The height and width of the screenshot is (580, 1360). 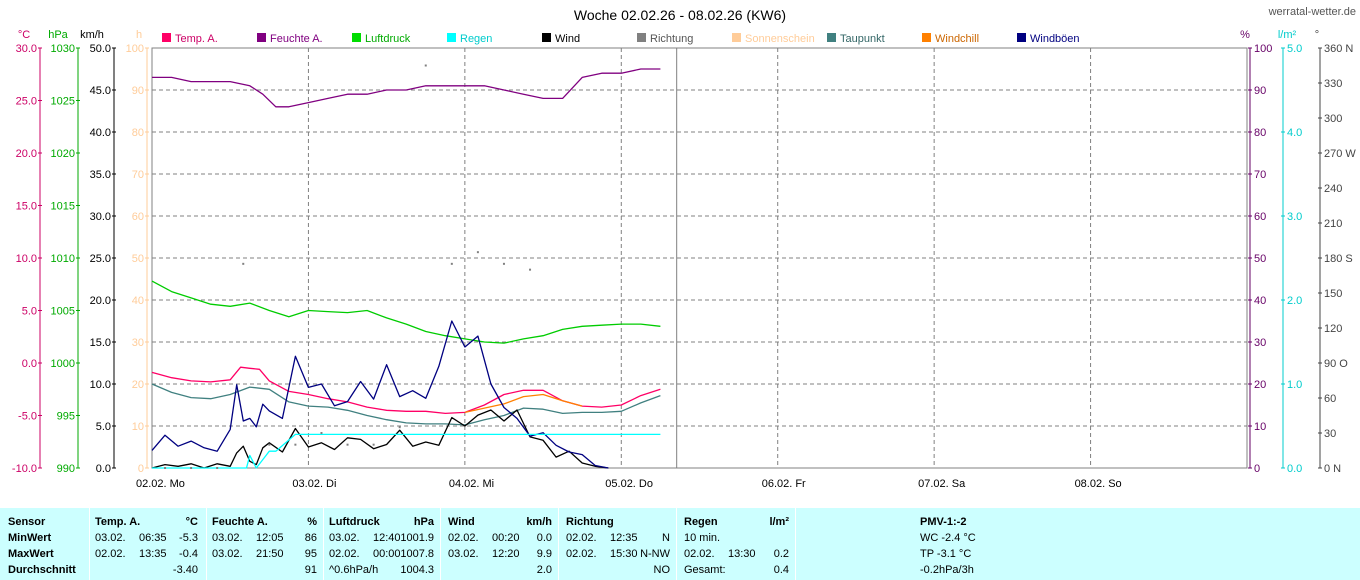 I want to click on hum-tick-label: 10, so click(x=1260, y=427).